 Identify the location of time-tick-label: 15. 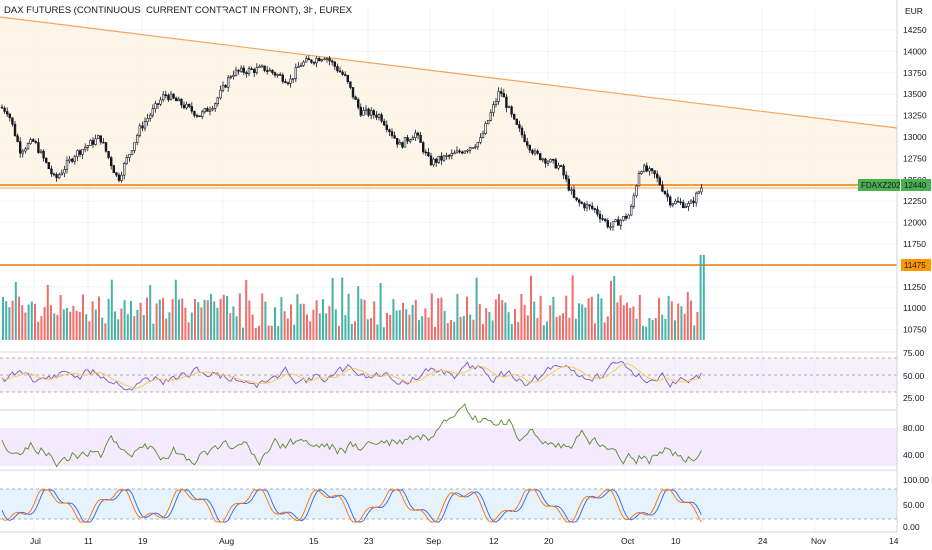
(314, 541).